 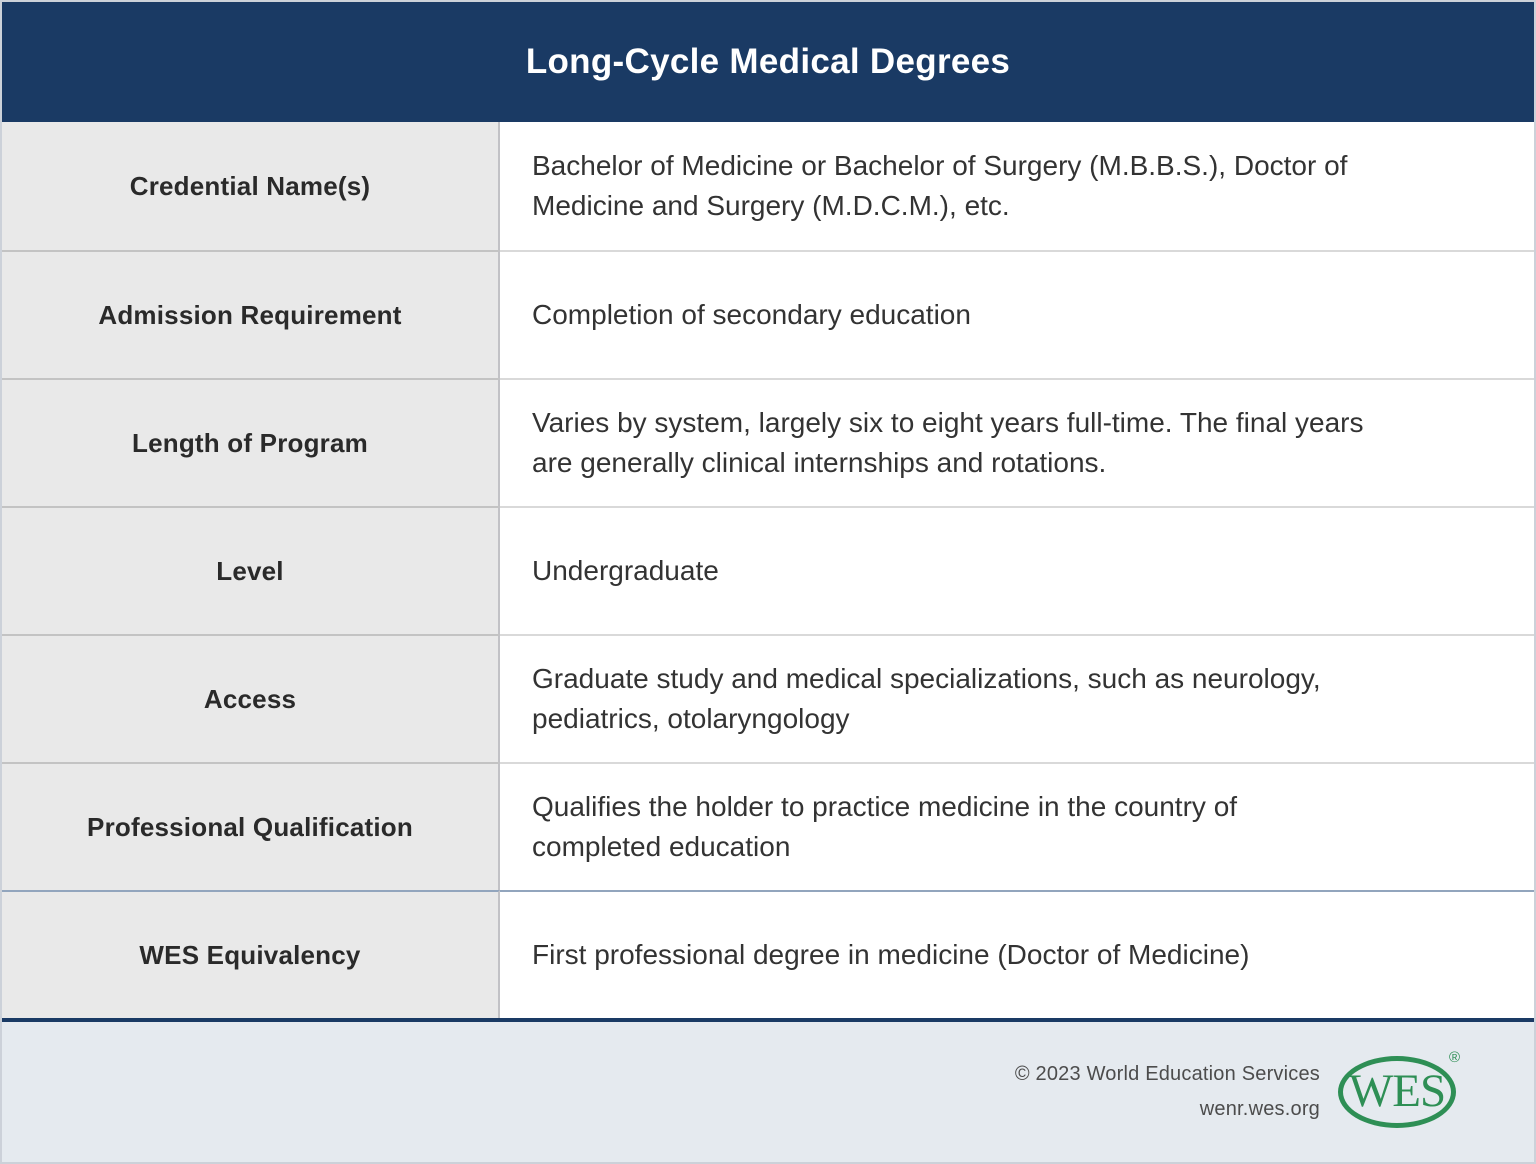 What do you see at coordinates (1017, 570) in the screenshot?
I see `row-value-level: Undergraduate` at bounding box center [1017, 570].